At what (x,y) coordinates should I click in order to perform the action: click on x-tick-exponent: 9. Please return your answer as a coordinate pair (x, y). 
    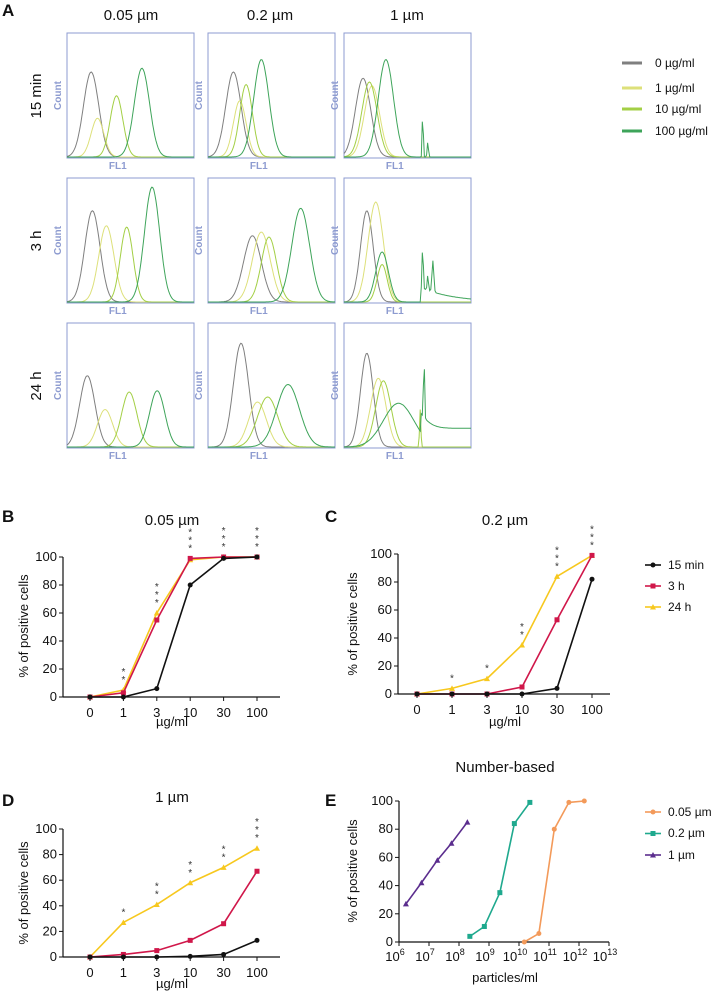
    Looking at the image, I should click on (492, 952).